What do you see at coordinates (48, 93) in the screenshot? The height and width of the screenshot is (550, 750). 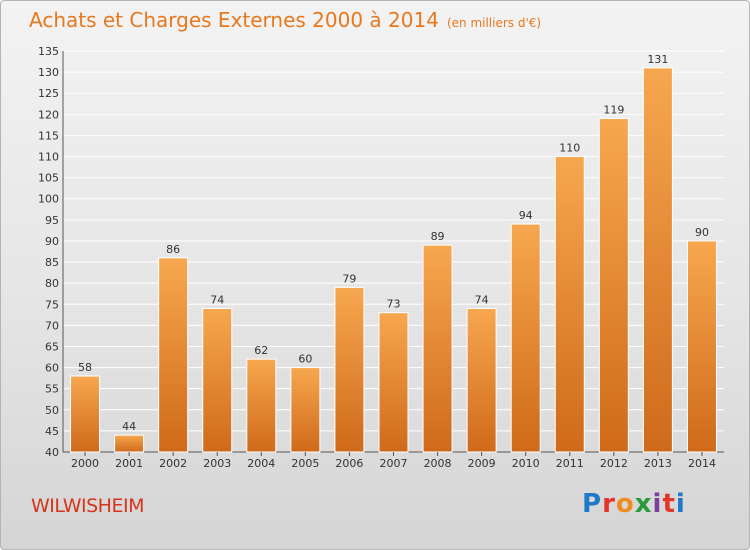 I see `y-tick-label: 125` at bounding box center [48, 93].